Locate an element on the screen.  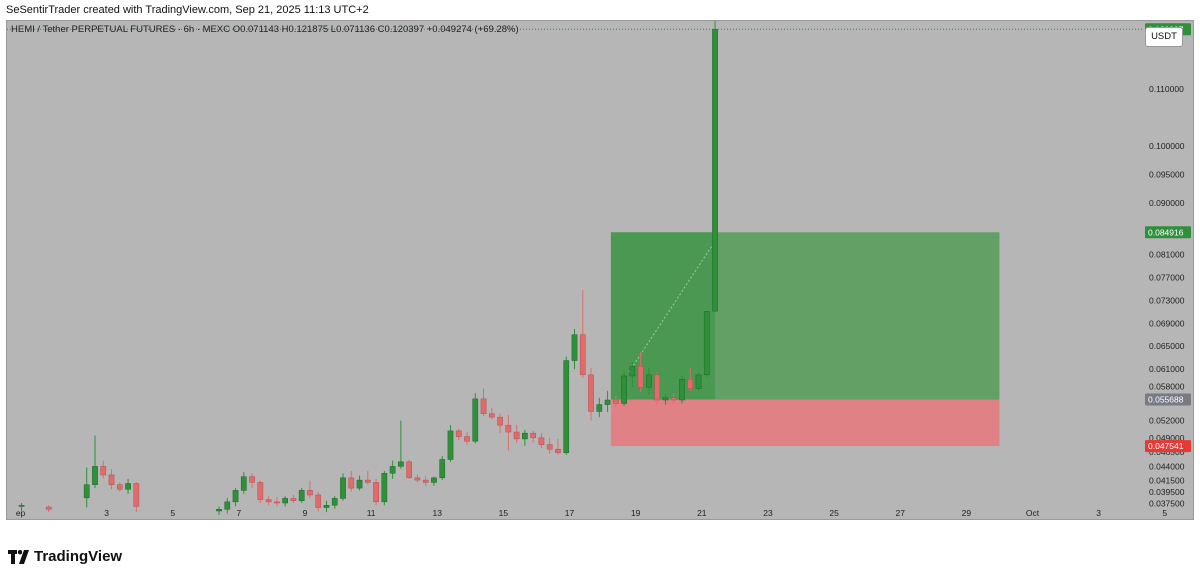
time-tick-label: 15 is located at coordinates (504, 513).